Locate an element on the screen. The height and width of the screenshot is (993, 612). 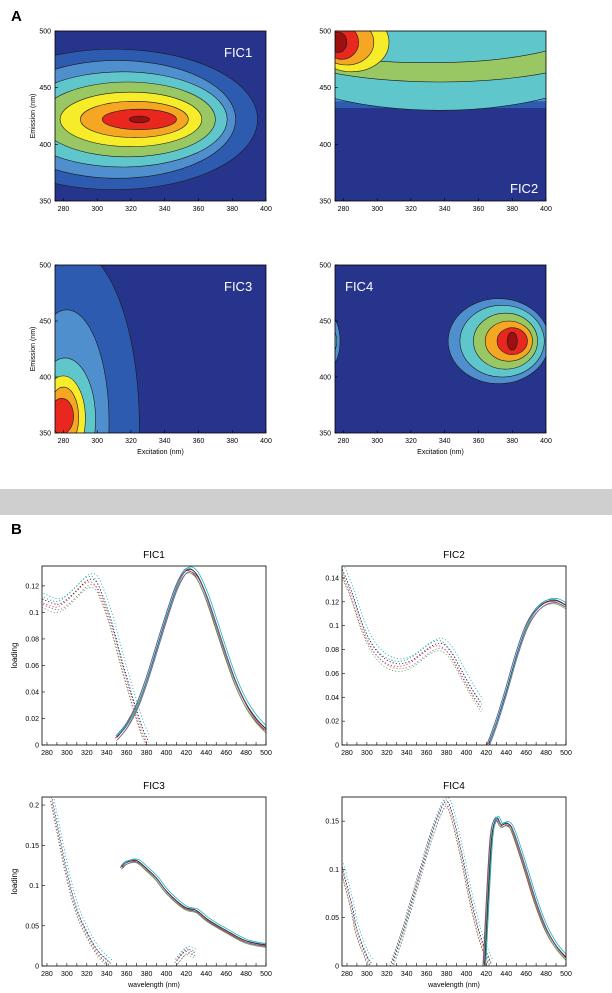
y-tick-label: 0.02 is located at coordinates (332, 722).